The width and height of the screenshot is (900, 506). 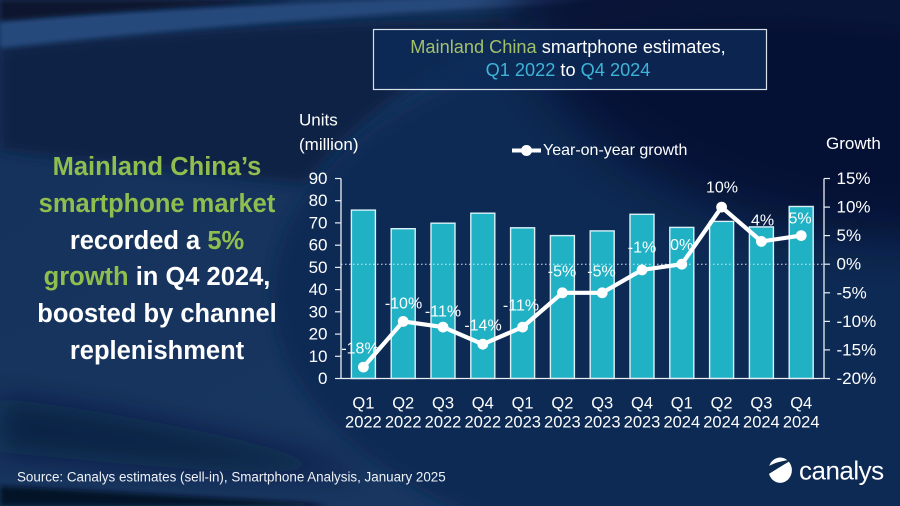 What do you see at coordinates (322, 378) in the screenshot?
I see `svg-text: 0` at bounding box center [322, 378].